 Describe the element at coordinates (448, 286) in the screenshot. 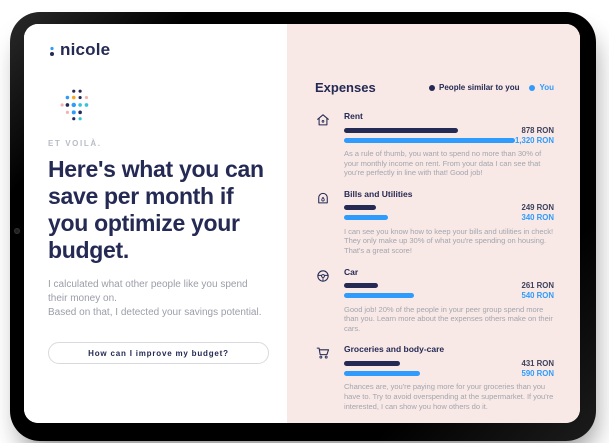

I see `bar-row-peer: 261 RON` at that location.